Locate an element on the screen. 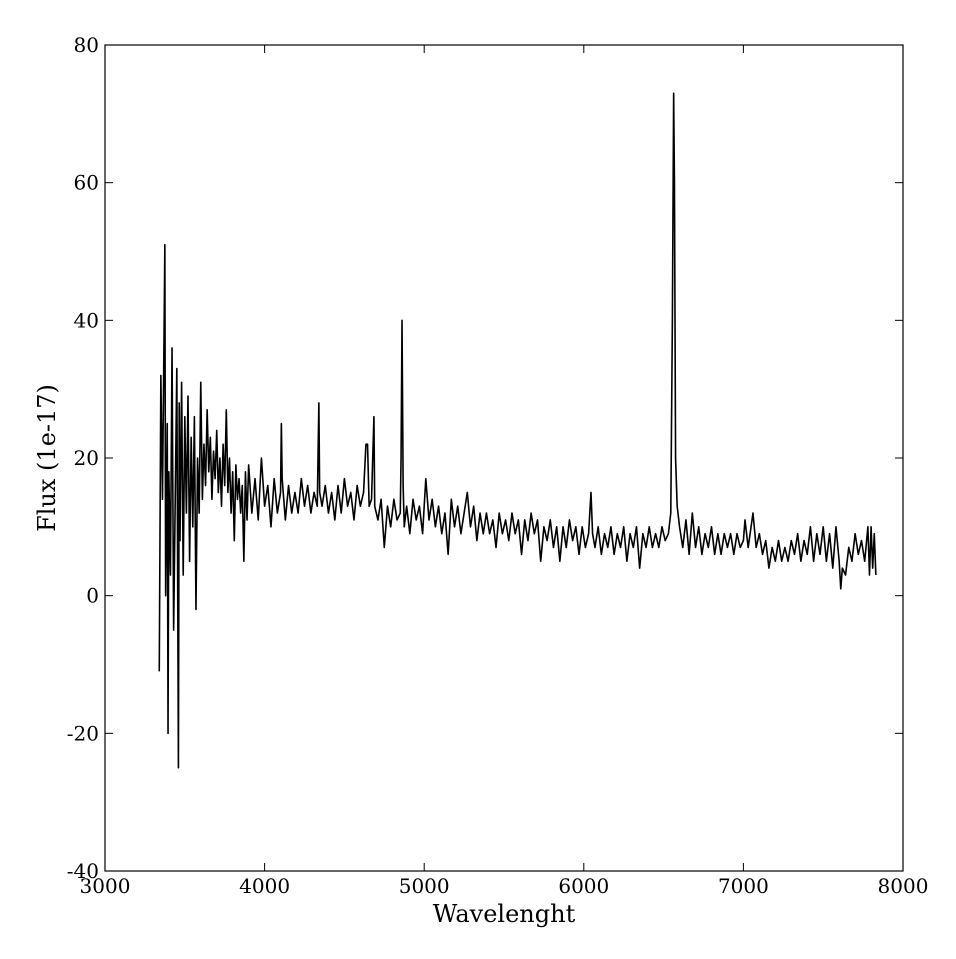 The width and height of the screenshot is (956, 959). x-tick-label: 6000 is located at coordinates (583, 886).